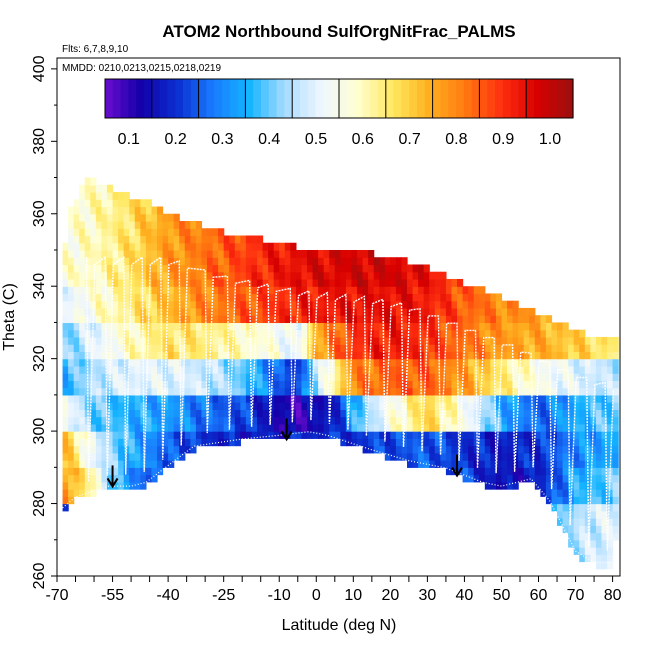 Image resolution: width=650 pixels, height=650 pixels. I want to click on x-tick-label: -10, so click(279, 595).